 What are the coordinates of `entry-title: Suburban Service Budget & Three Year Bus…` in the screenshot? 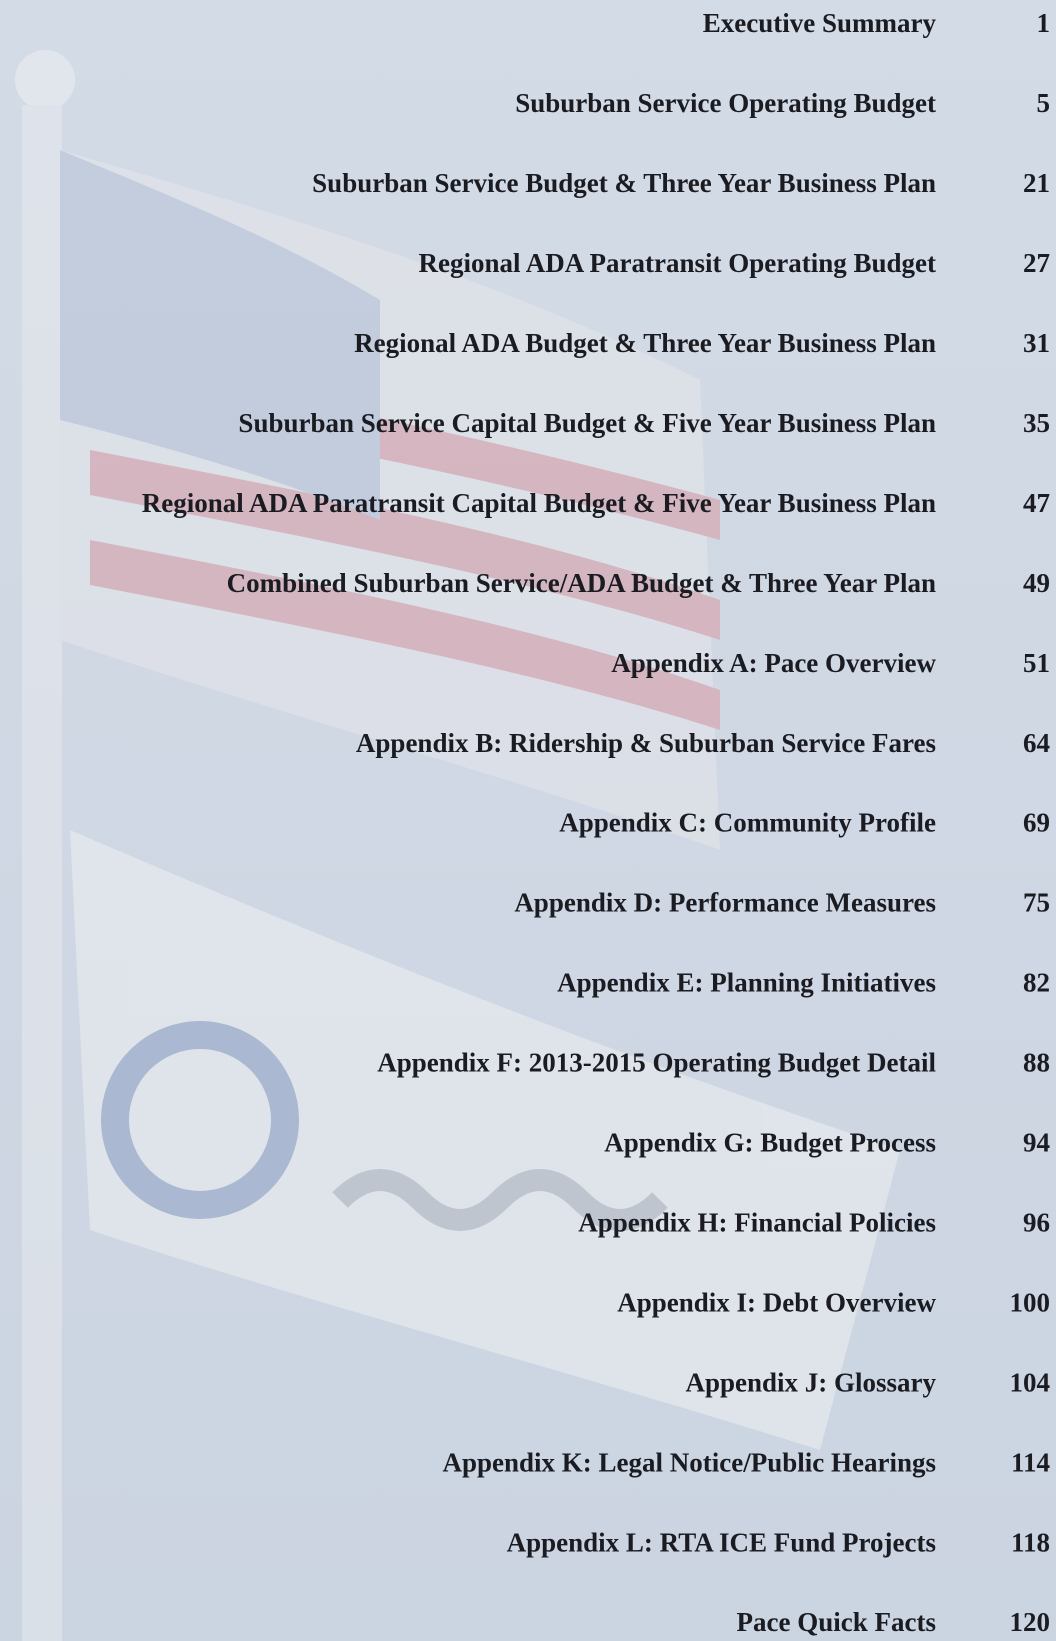 It's located at (624, 183).